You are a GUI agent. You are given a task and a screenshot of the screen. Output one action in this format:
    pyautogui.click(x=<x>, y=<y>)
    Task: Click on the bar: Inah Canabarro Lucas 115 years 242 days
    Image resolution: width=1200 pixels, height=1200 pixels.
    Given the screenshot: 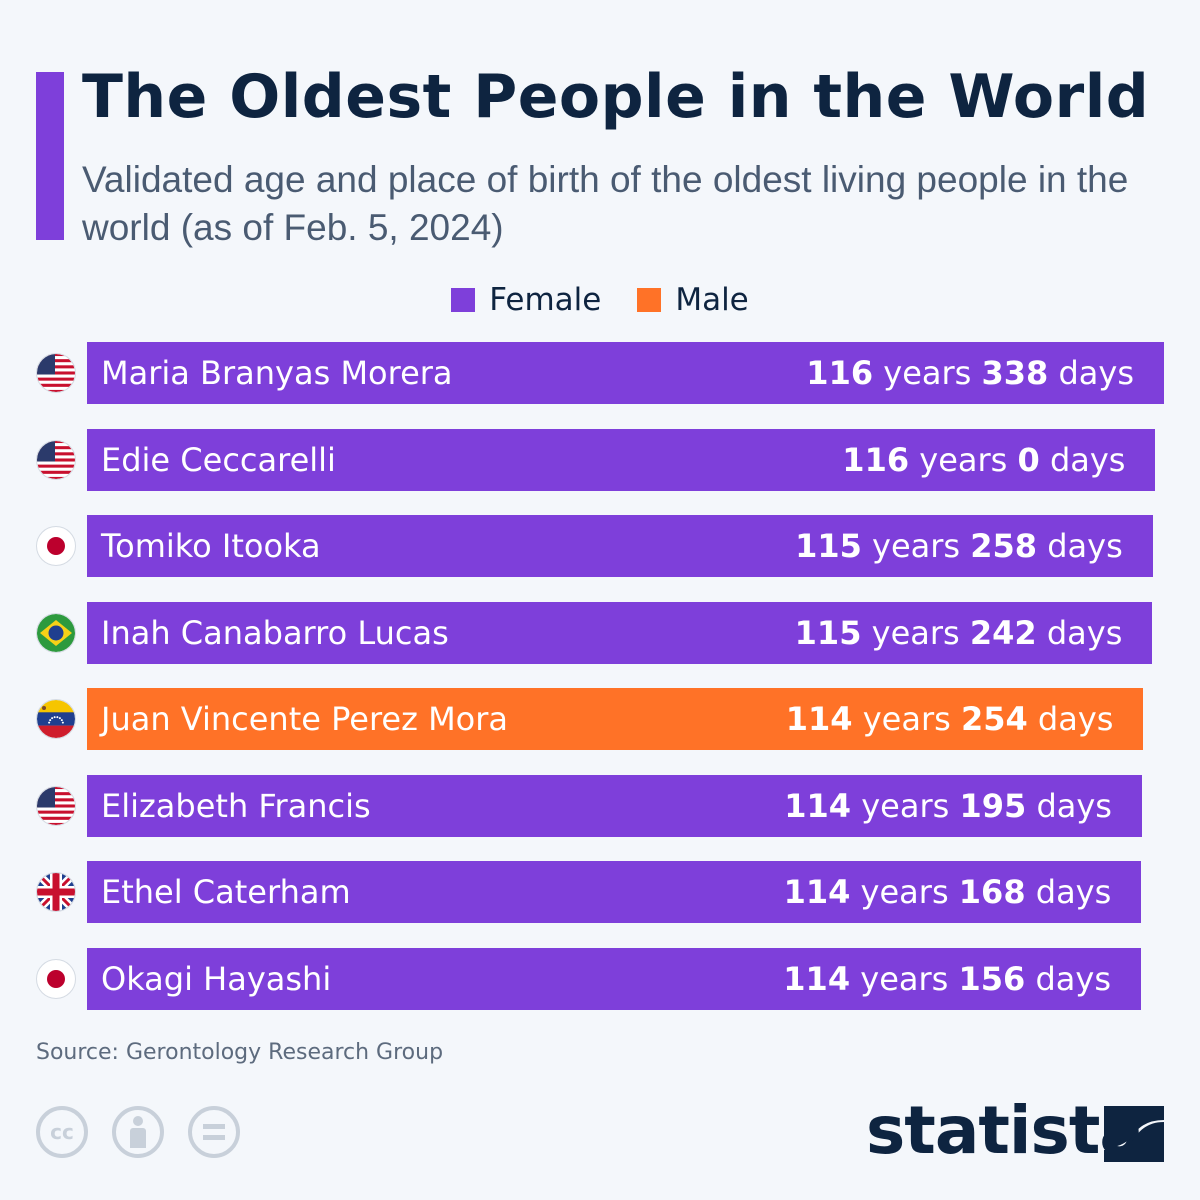 What is the action you would take?
    pyautogui.click(x=620, y=632)
    